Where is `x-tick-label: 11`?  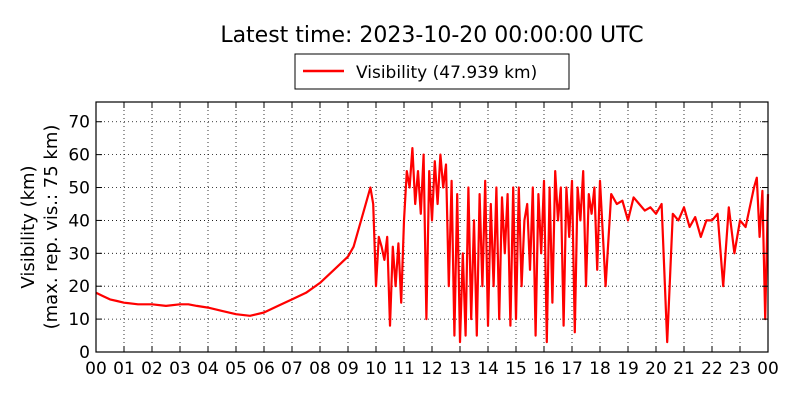
x-tick-label: 11 is located at coordinates (404, 369).